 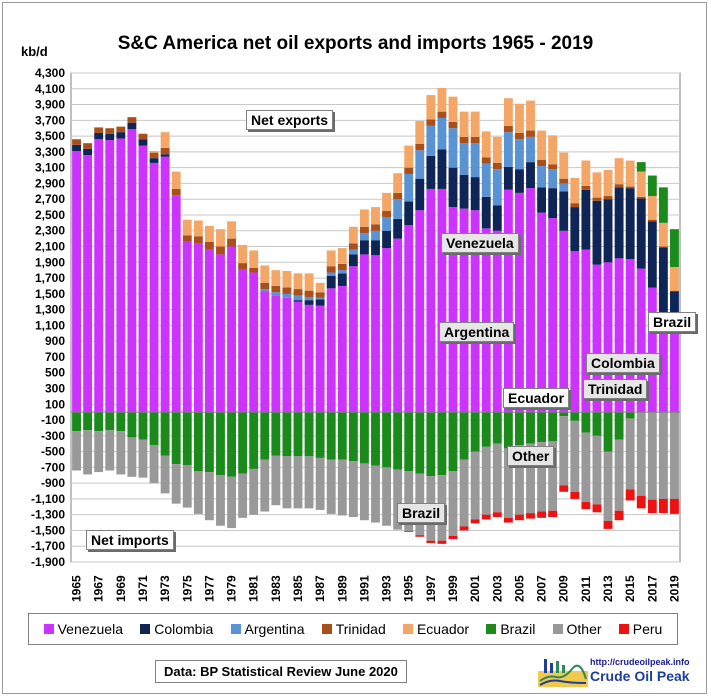 What do you see at coordinates (48, 515) in the screenshot?
I see `y-tick-label: -1,300` at bounding box center [48, 515].